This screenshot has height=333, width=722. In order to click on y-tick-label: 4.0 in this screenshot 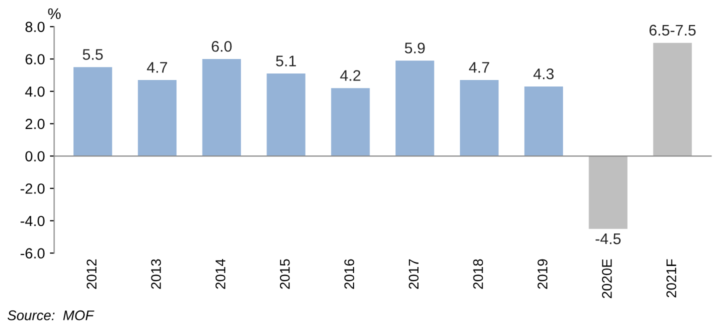, I will do `click(35, 91)`.